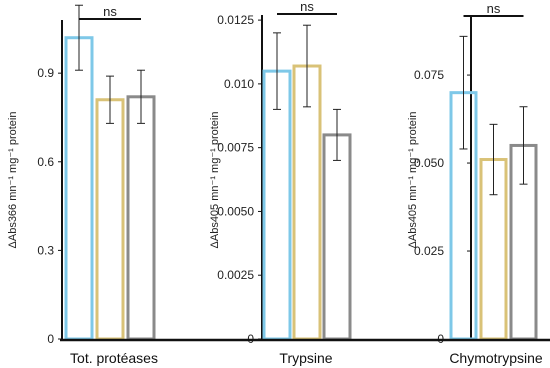 This screenshot has height=368, width=550. Describe the element at coordinates (239, 84) in the screenshot. I see `trypsine-y-tick-label: 0.010` at that location.